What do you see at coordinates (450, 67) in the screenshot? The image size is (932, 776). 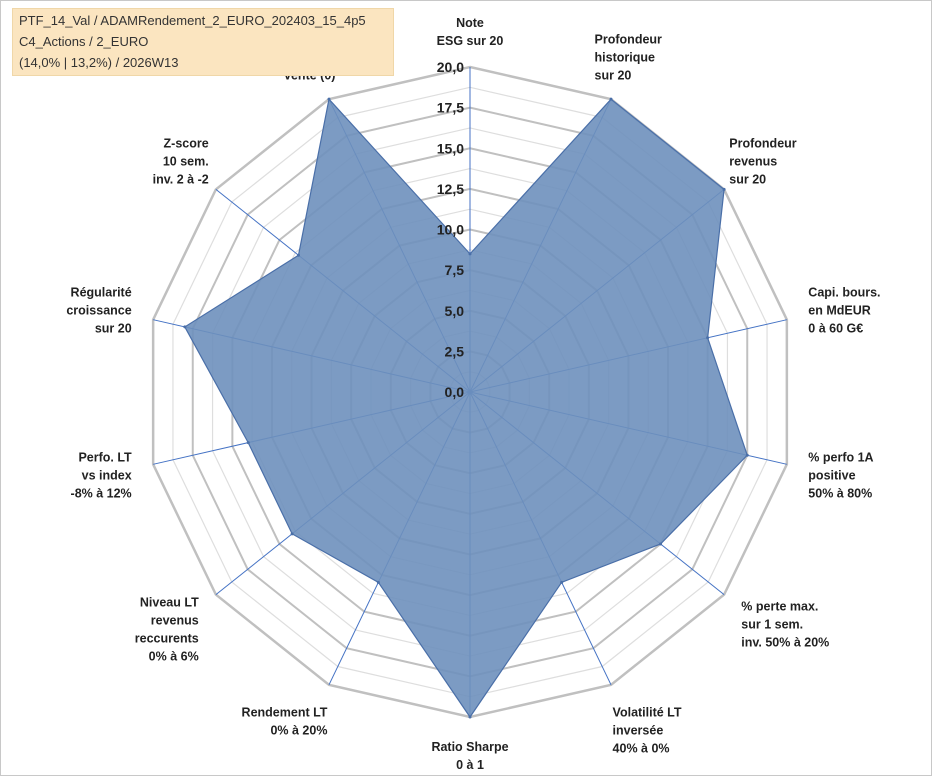 I see `tick-label: 20,0` at bounding box center [450, 67].